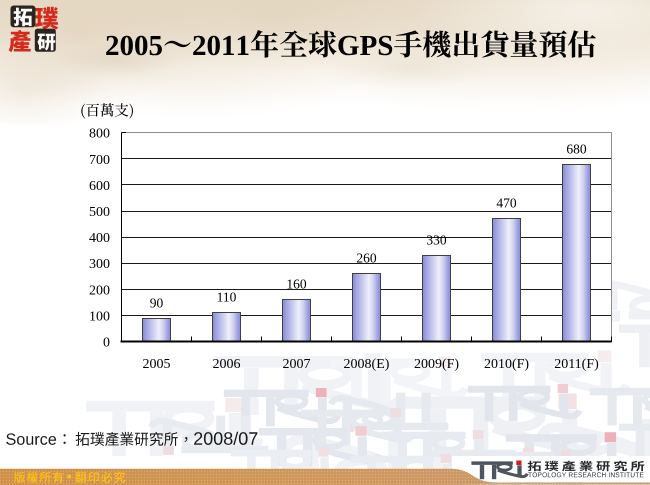 The image size is (650, 485). Describe the element at coordinates (227, 364) in the screenshot. I see `svg-text: 2006` at that location.